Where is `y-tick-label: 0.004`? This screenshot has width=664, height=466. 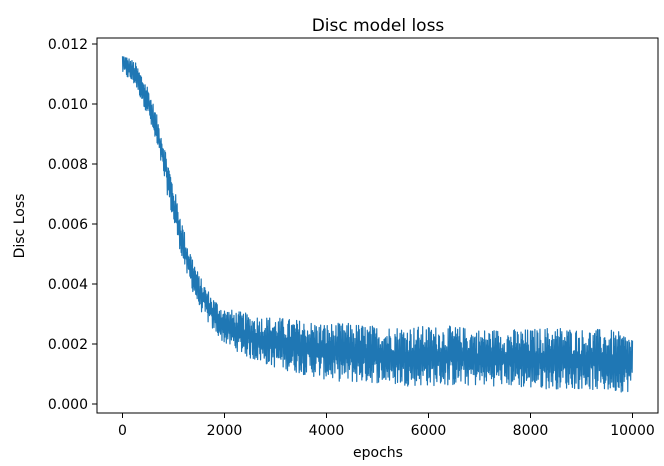 y-tick-label: 0.004 is located at coordinates (68, 285).